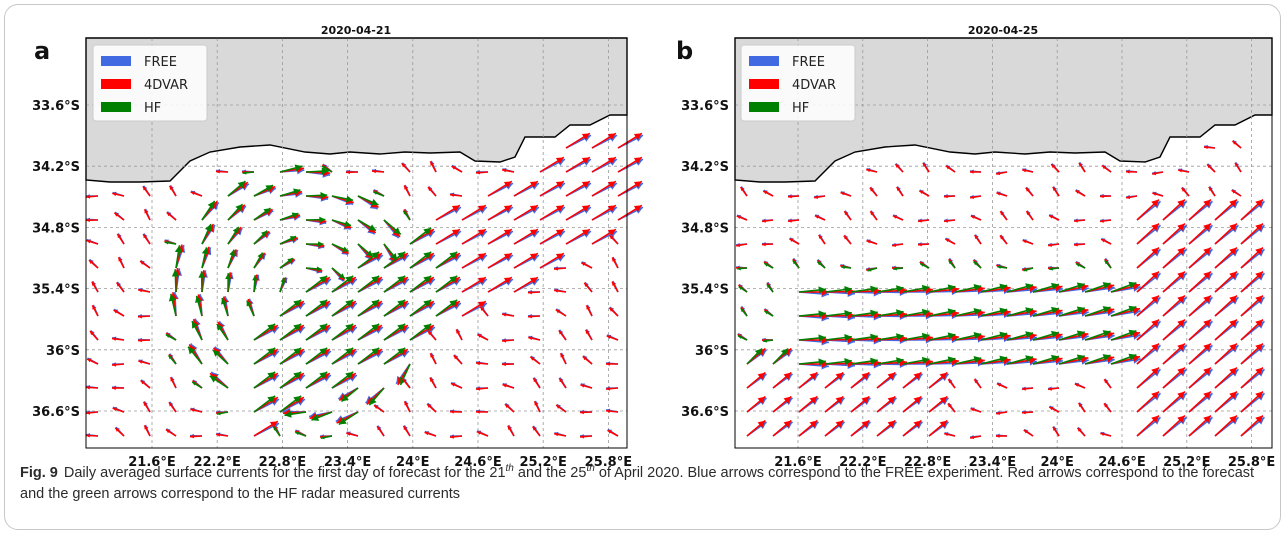 The image size is (1287, 535). Describe the element at coordinates (116, 107) in the screenshot. I see `panel-a-legend-hf-swatch` at that location.